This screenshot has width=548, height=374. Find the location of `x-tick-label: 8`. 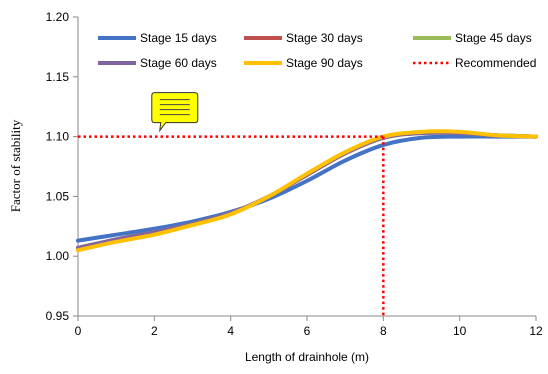

x-tick-label: 8 is located at coordinates (383, 331).